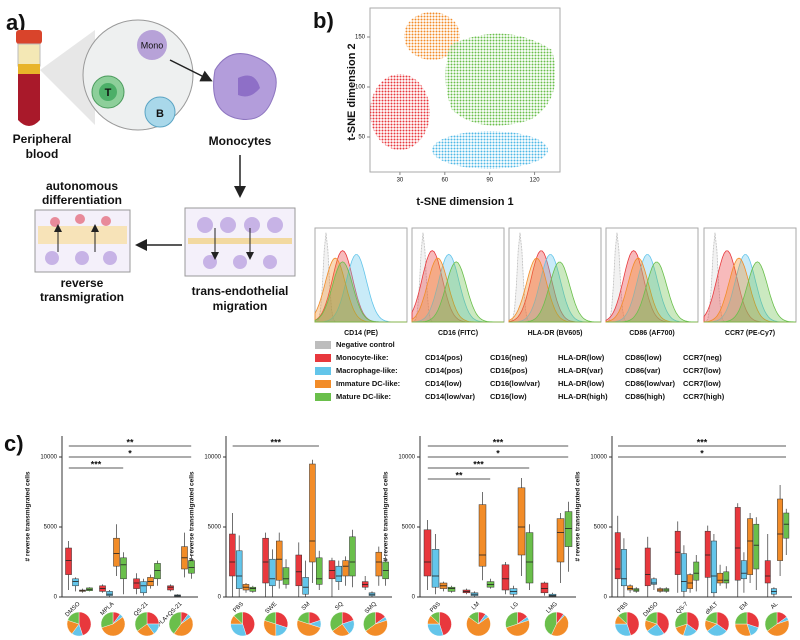  What do you see at coordinates (240, 141) in the screenshot?
I see `diagram-label: Monocytes` at bounding box center [240, 141].